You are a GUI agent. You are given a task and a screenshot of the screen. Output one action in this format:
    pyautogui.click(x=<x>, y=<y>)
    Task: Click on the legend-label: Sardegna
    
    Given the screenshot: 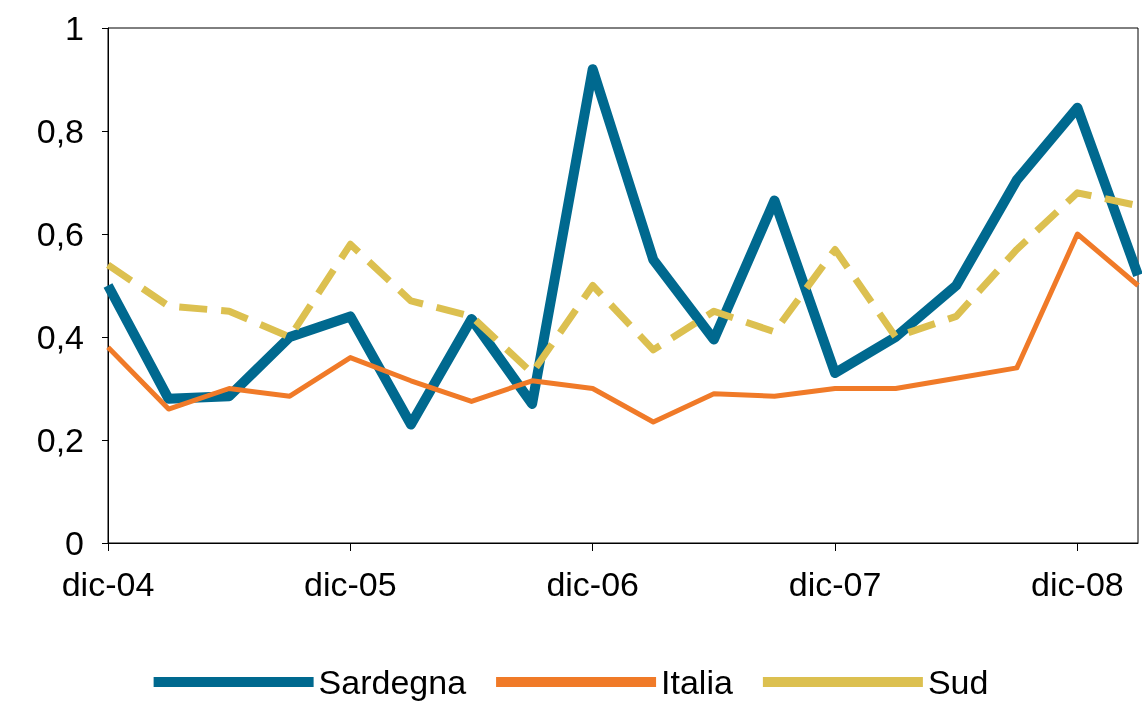 What is the action you would take?
    pyautogui.click(x=392, y=682)
    